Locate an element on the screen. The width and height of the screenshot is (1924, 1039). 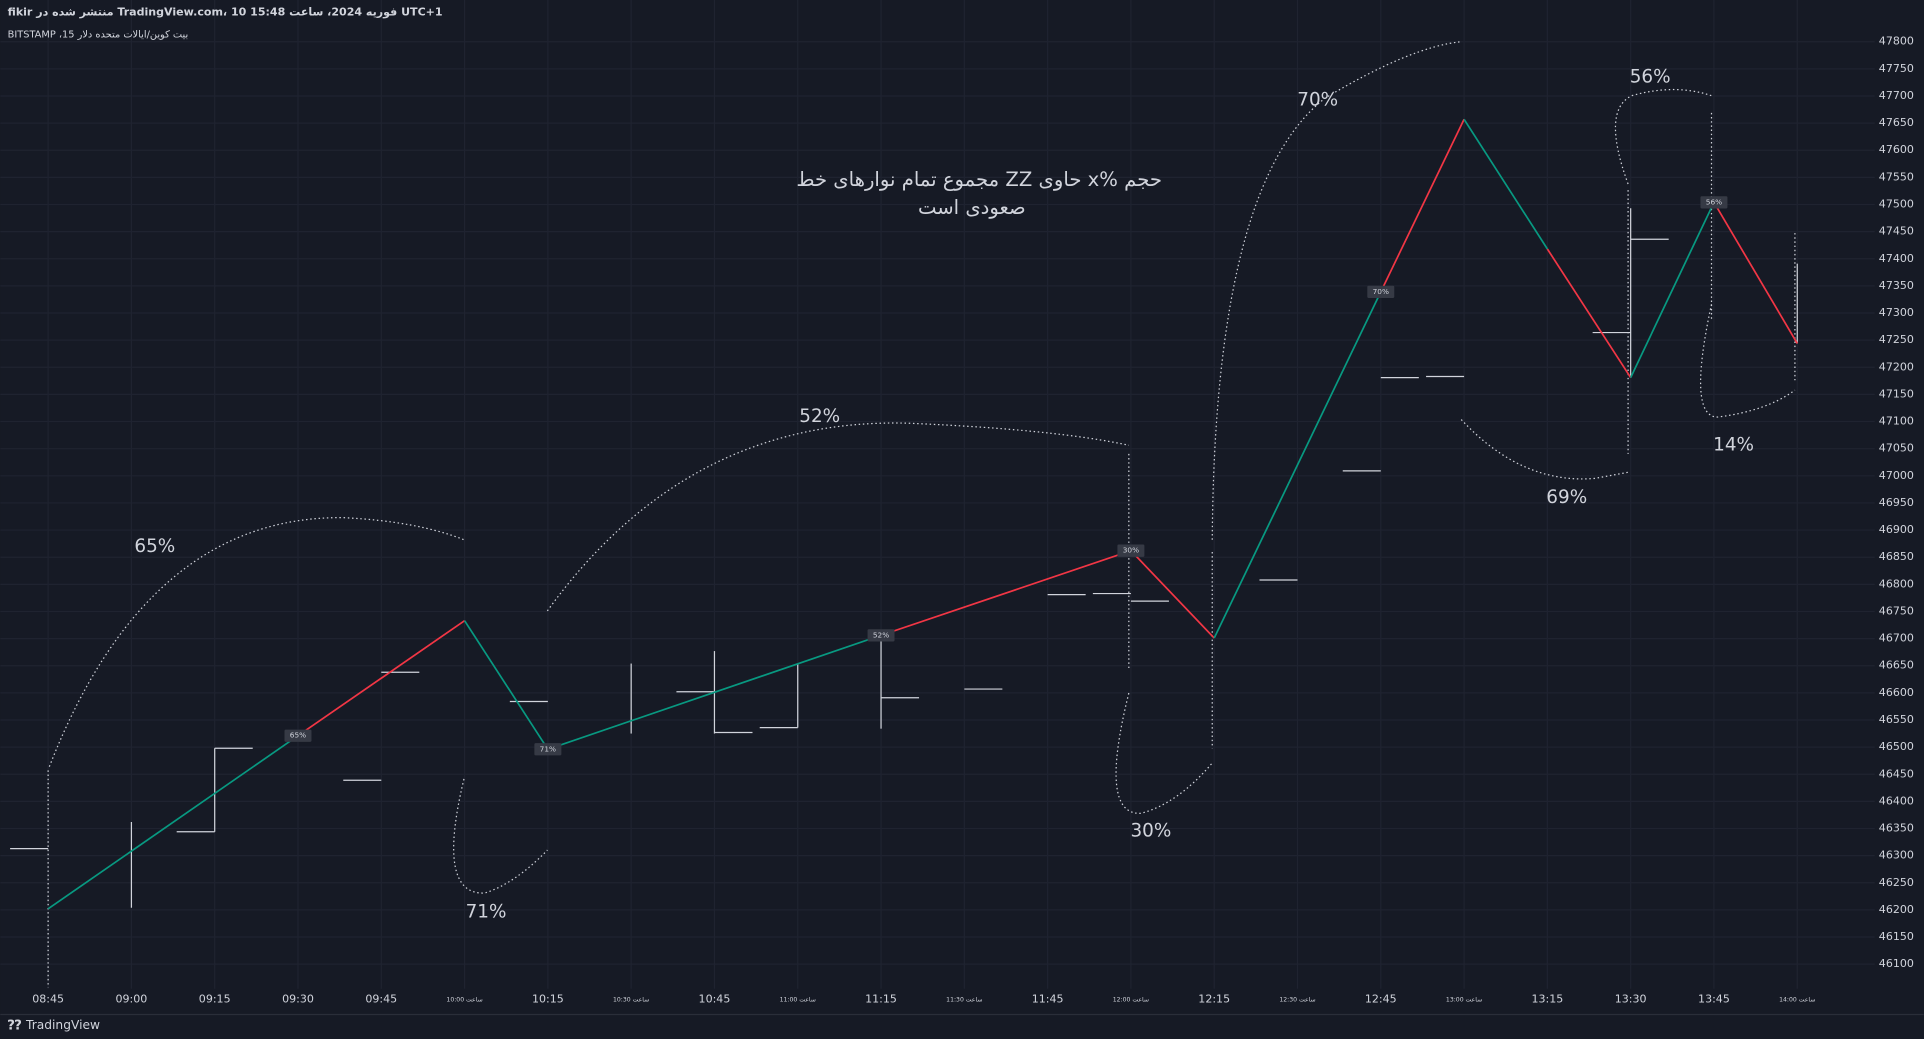
y-tick-label: 47650 is located at coordinates (1896, 122).